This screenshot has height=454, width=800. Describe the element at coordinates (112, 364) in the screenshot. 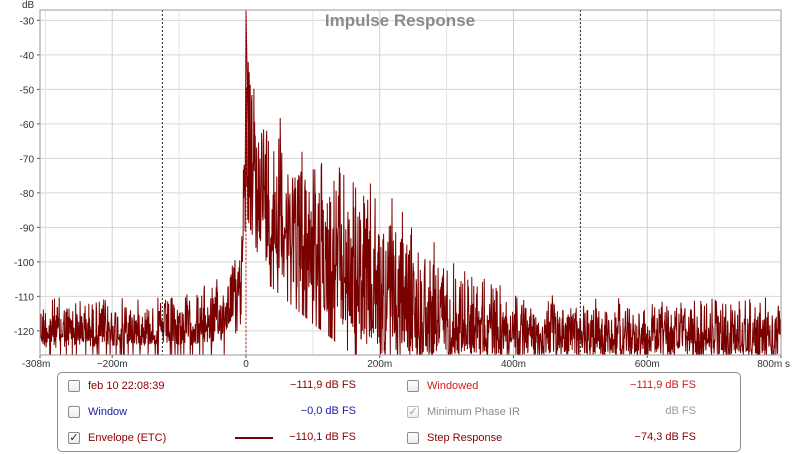

I see `x-tick-label: −200m` at that location.